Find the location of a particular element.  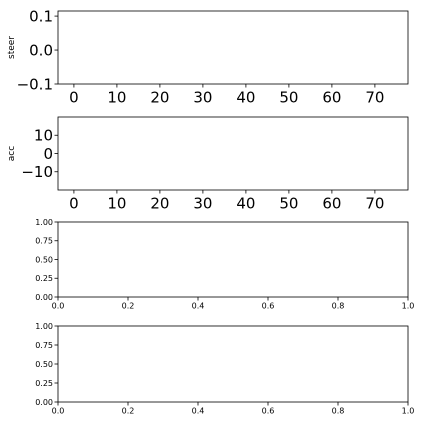

y-tick-label: 0.0 is located at coordinates (41, 50).